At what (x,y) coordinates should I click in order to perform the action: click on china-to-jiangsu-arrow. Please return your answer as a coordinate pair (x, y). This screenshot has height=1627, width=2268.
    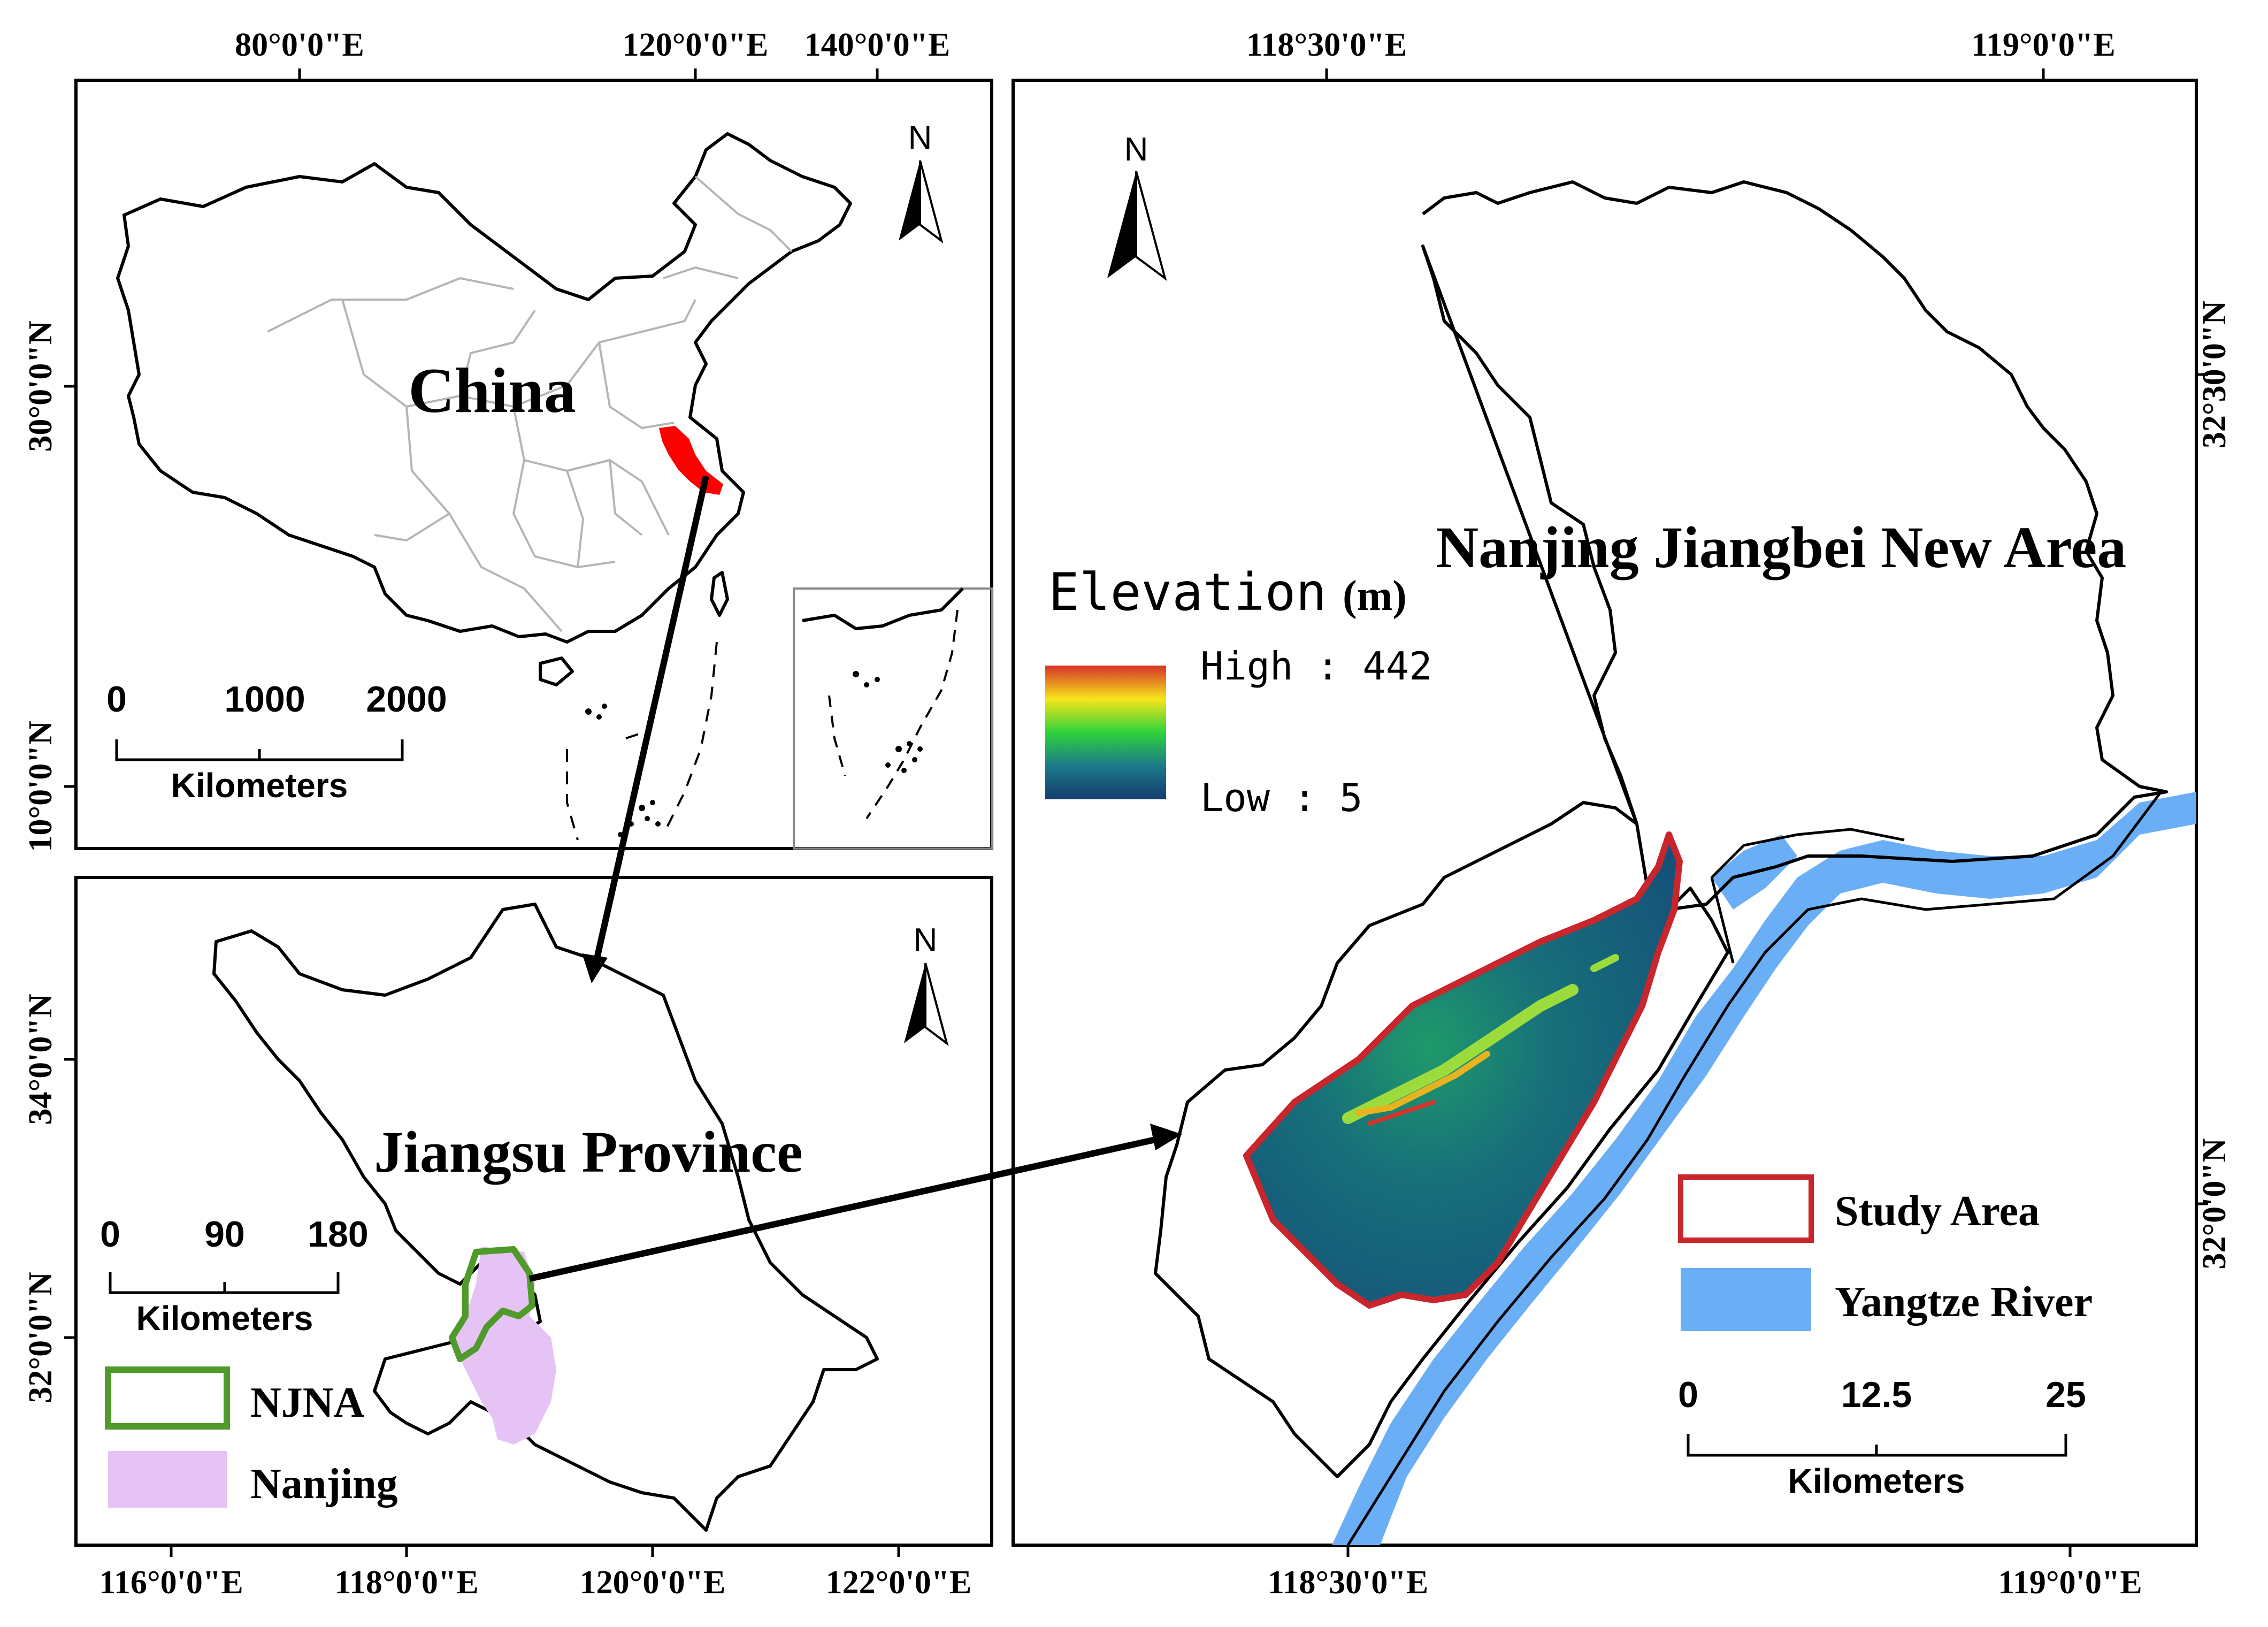
    Looking at the image, I should click on (651, 719).